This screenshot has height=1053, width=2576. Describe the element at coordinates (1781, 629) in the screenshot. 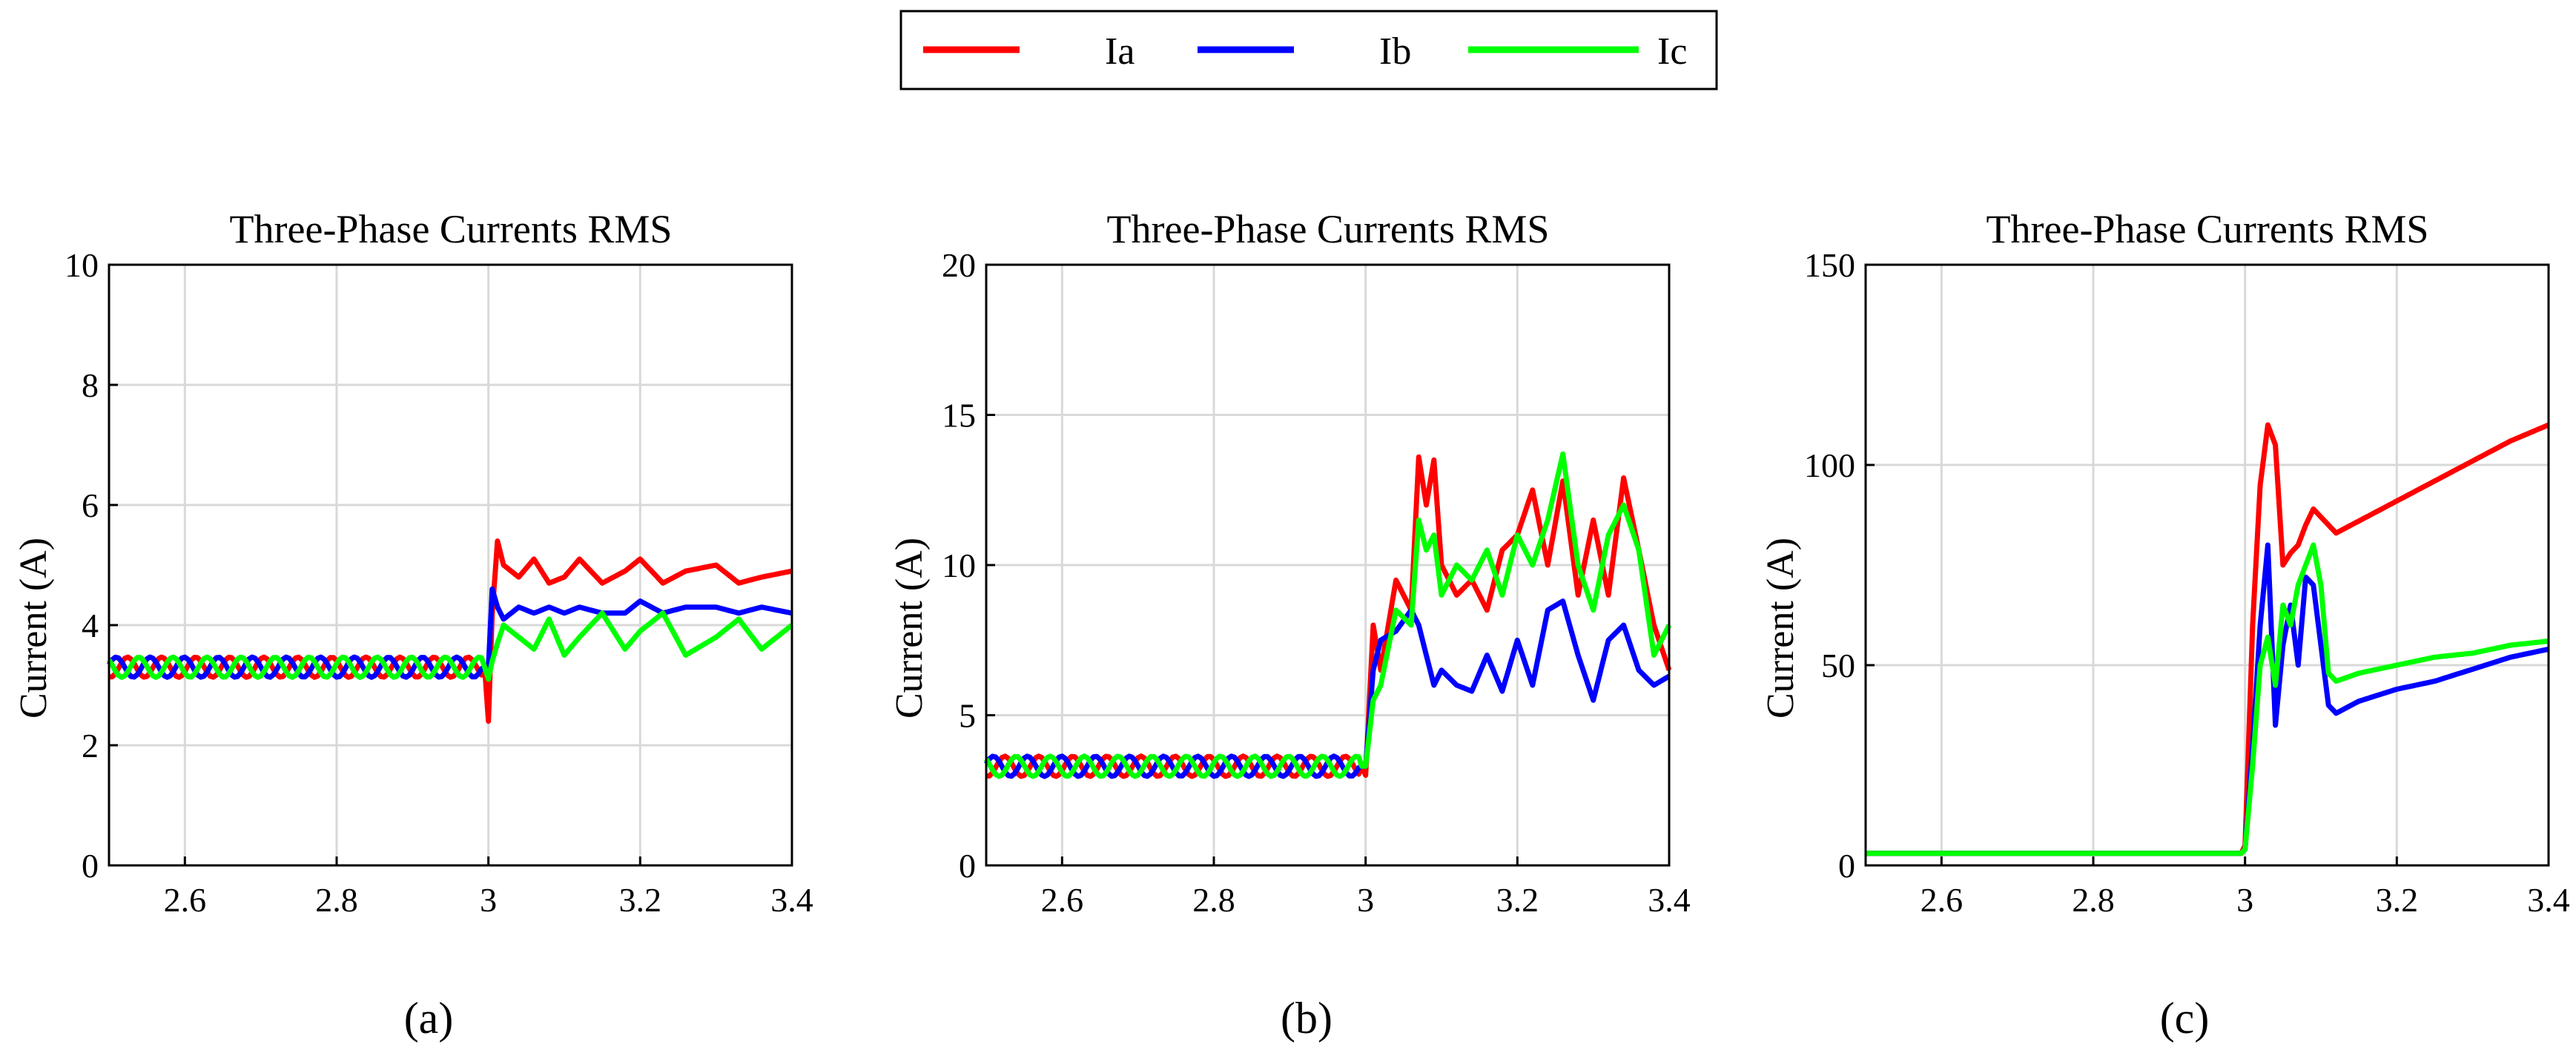

I see `y-axis-label-c: Current (A)` at that location.